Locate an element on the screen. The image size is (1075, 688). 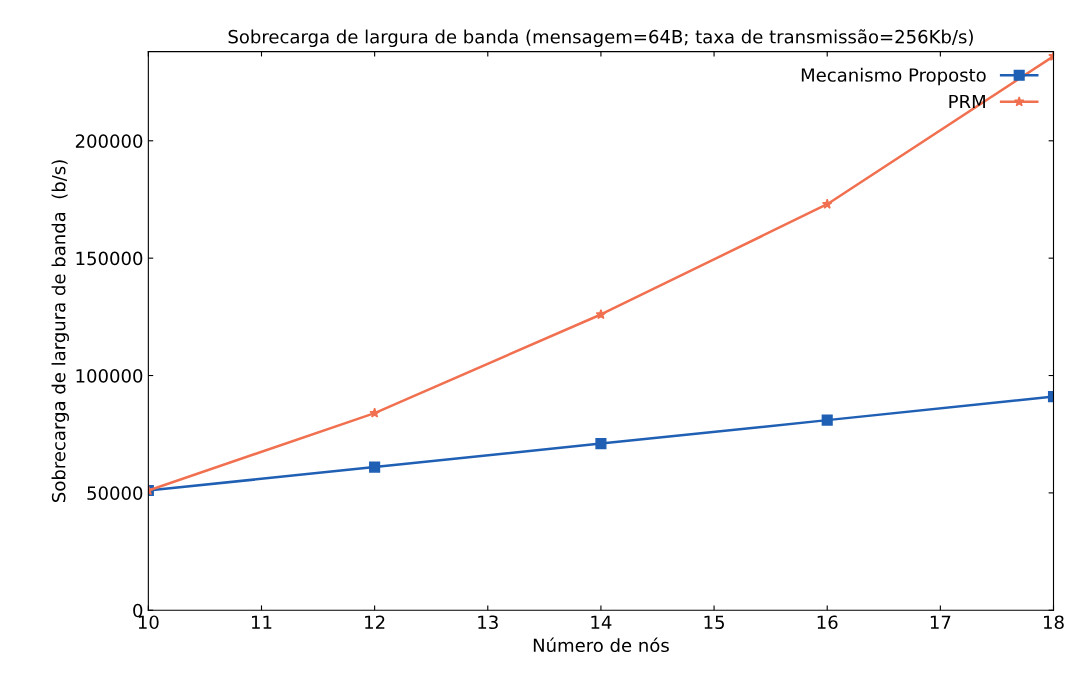
x-tick-label: 12 is located at coordinates (375, 622).